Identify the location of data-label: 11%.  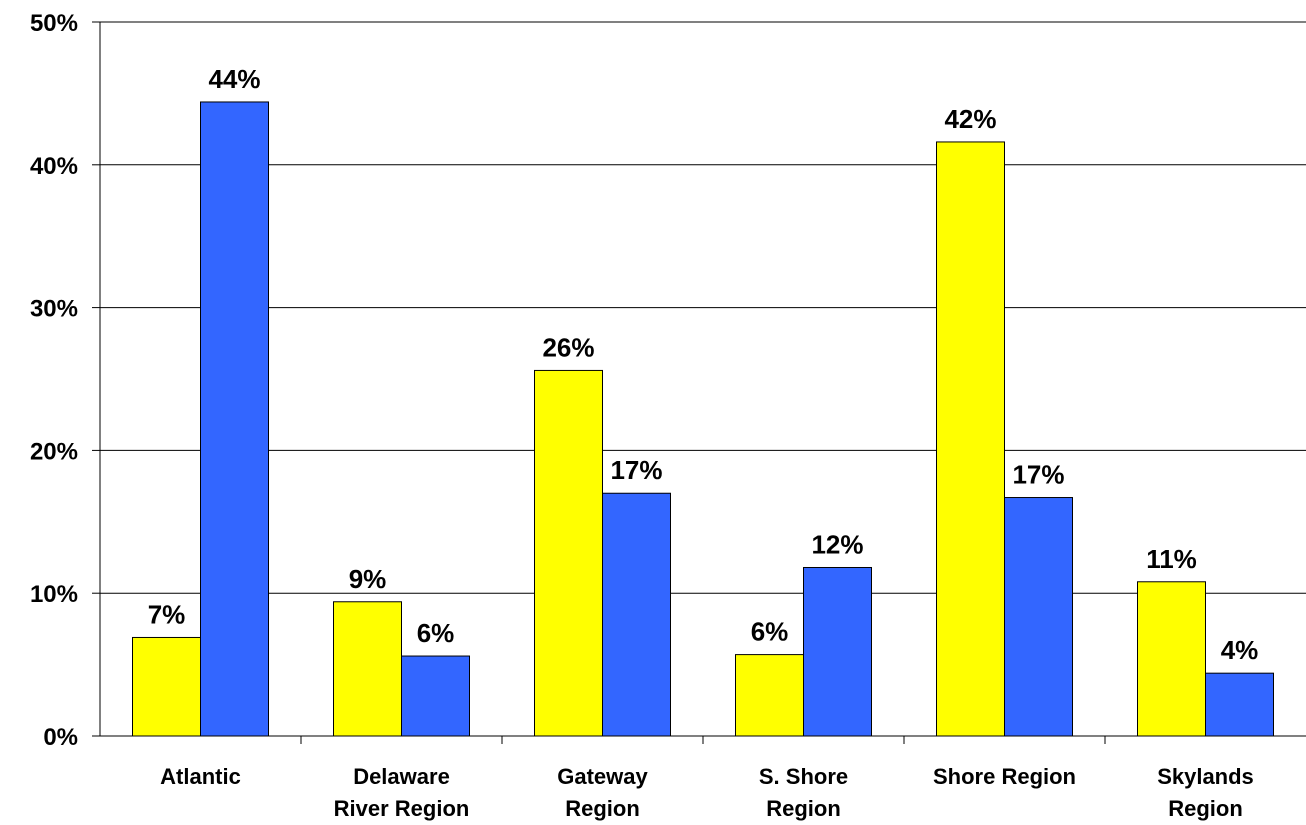
(1171, 559).